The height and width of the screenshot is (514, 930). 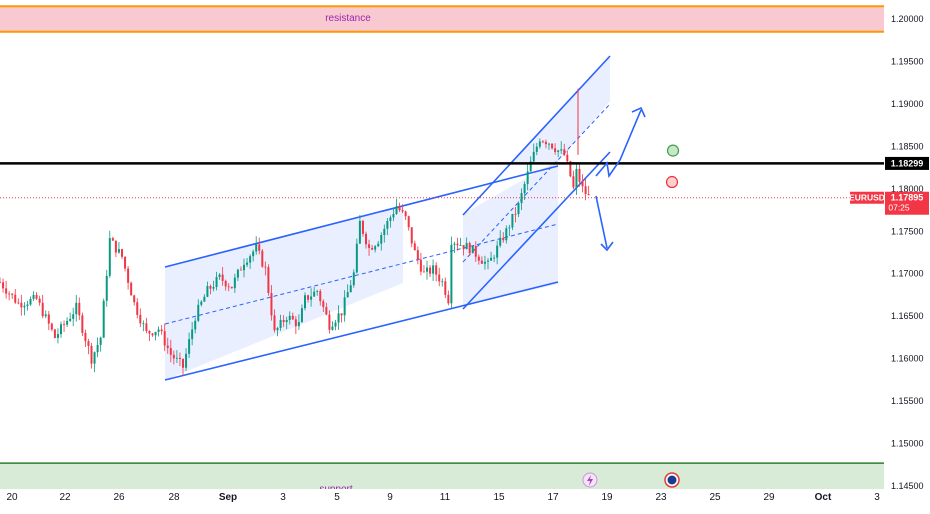 What do you see at coordinates (445, 497) in the screenshot?
I see `time-tick-label: 11` at bounding box center [445, 497].